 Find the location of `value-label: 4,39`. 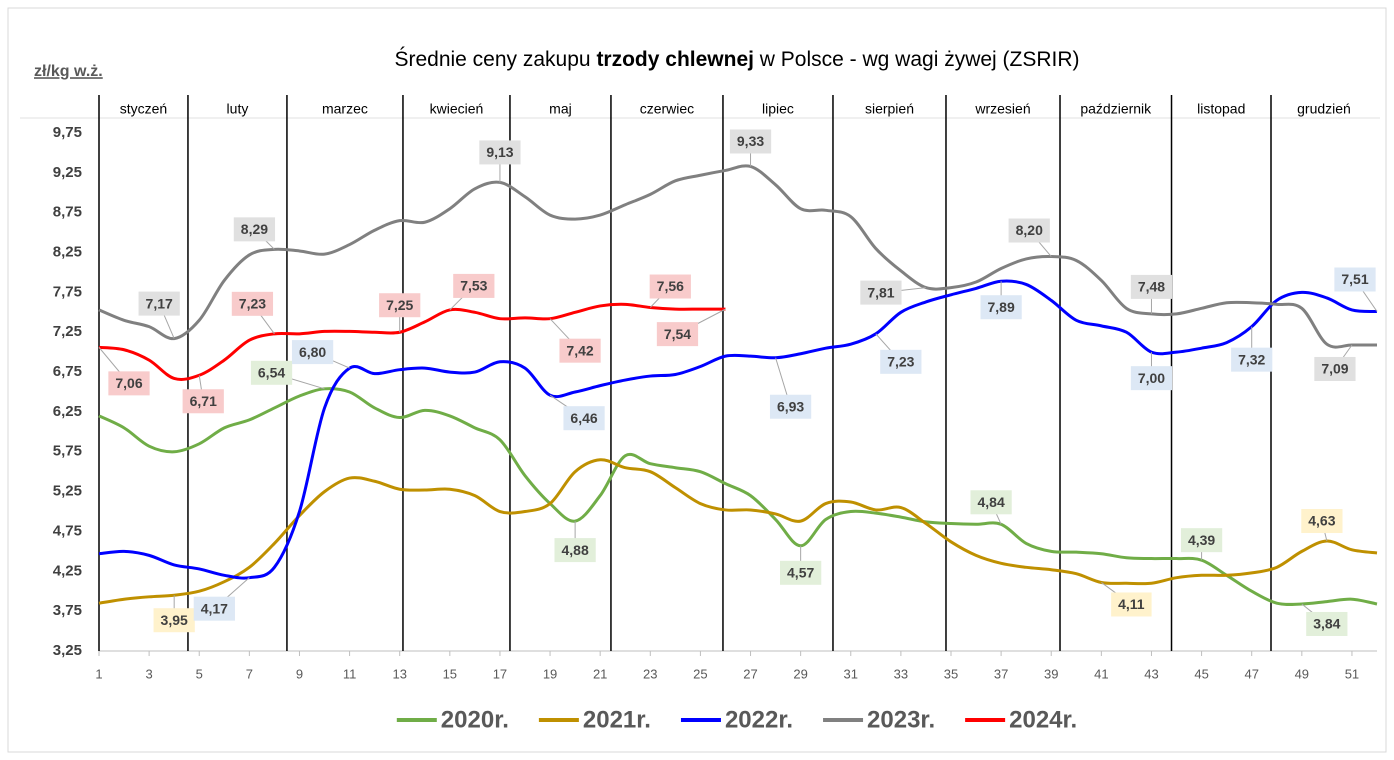

value-label: 4,39 is located at coordinates (1201, 540).